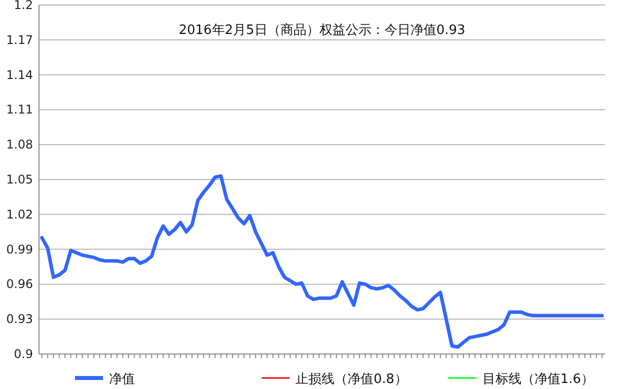  Describe the element at coordinates (122, 379) in the screenshot. I see `legend-label: 净值` at that location.